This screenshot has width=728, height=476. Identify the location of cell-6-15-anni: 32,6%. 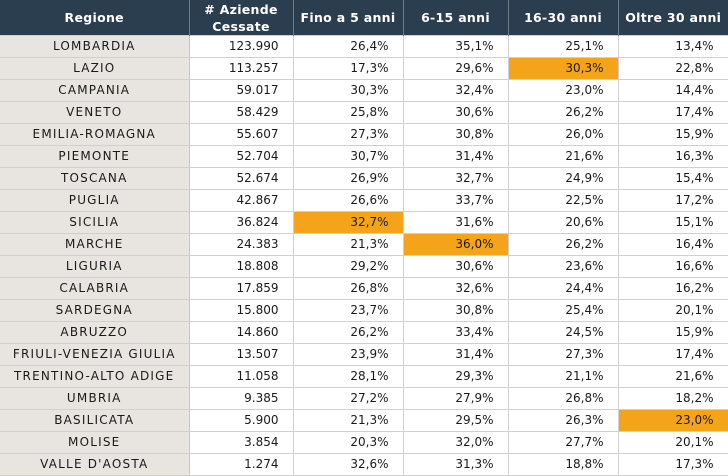
(456, 288).